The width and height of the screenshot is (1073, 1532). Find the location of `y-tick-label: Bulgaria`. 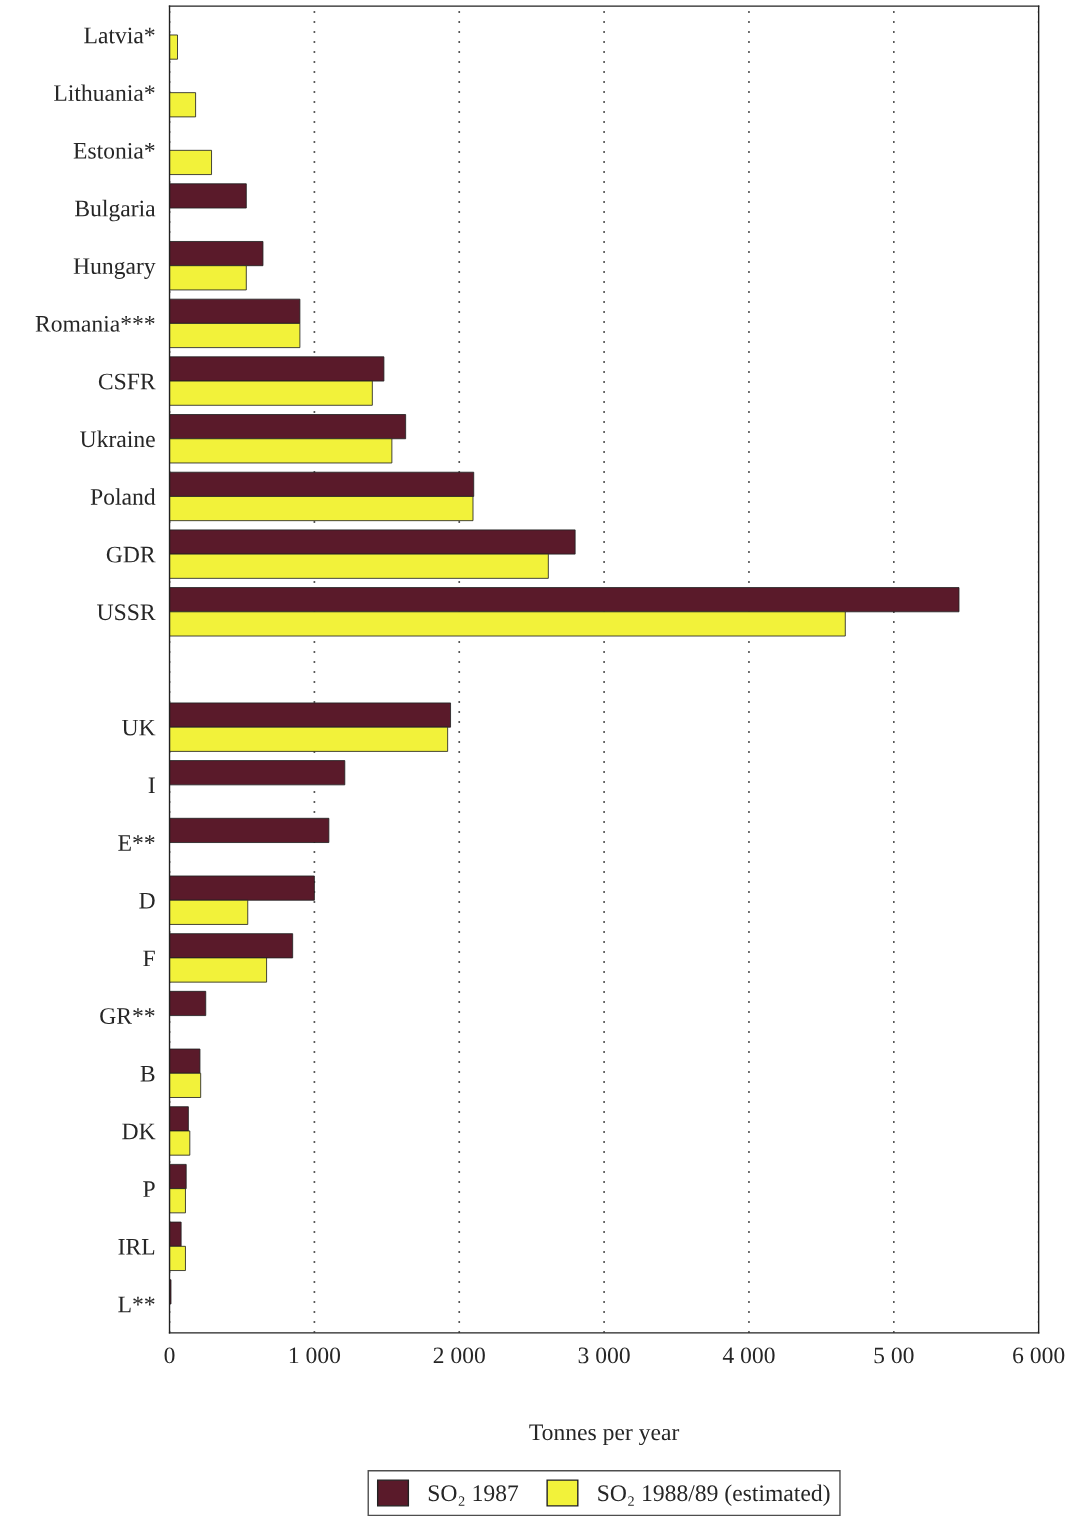

y-tick-label: Bulgaria is located at coordinates (115, 210).